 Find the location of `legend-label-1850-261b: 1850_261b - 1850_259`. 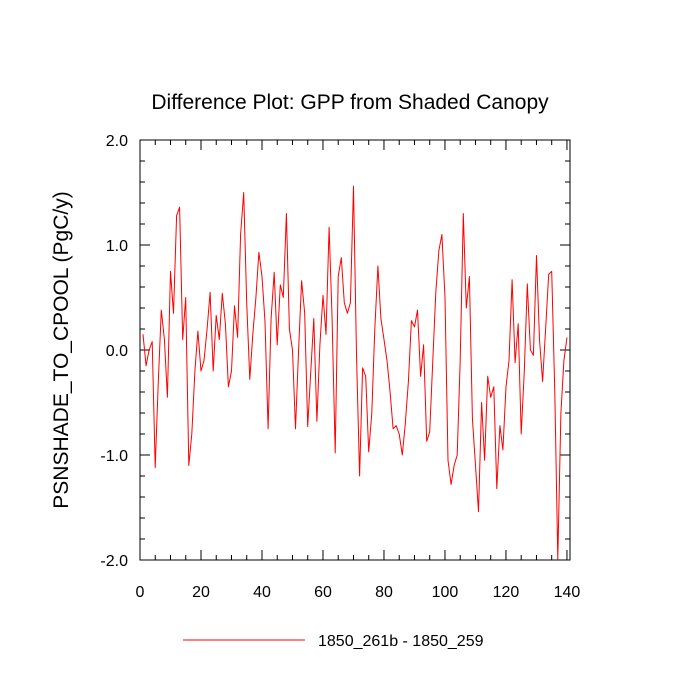

legend-label-1850-261b: 1850_261b - 1850_259 is located at coordinates (401, 641).